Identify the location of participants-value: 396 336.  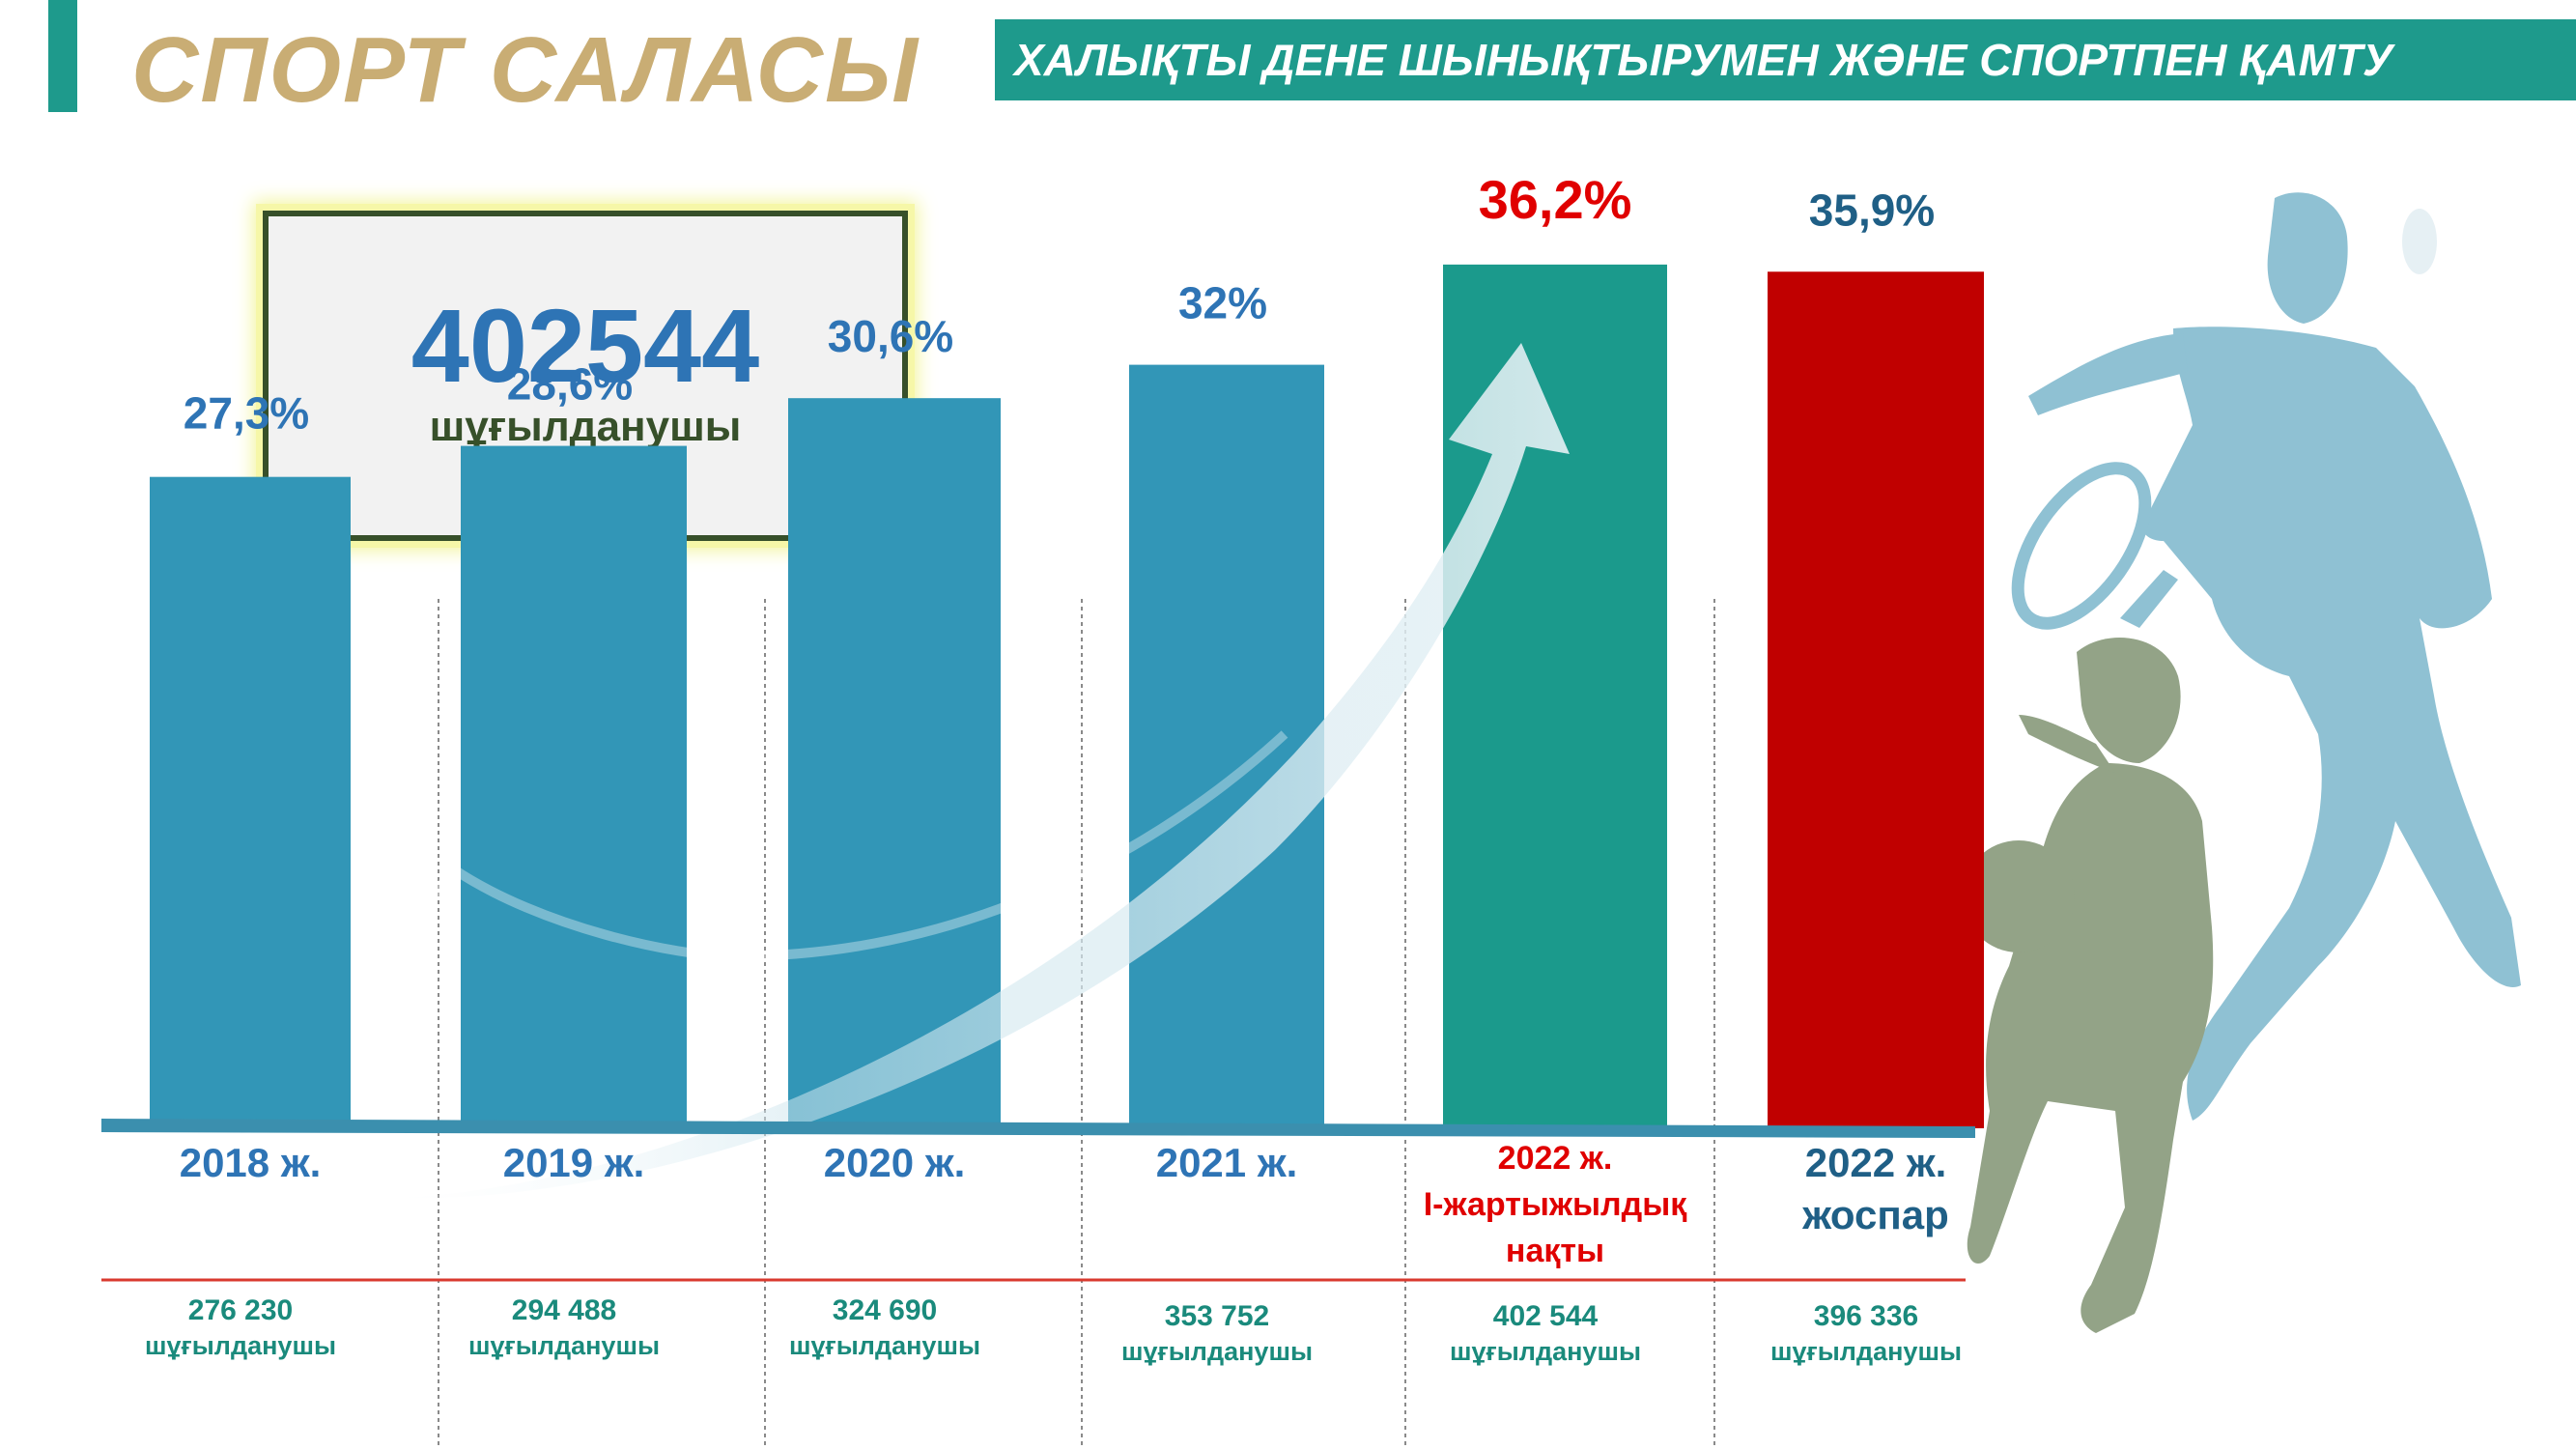
(1866, 1316).